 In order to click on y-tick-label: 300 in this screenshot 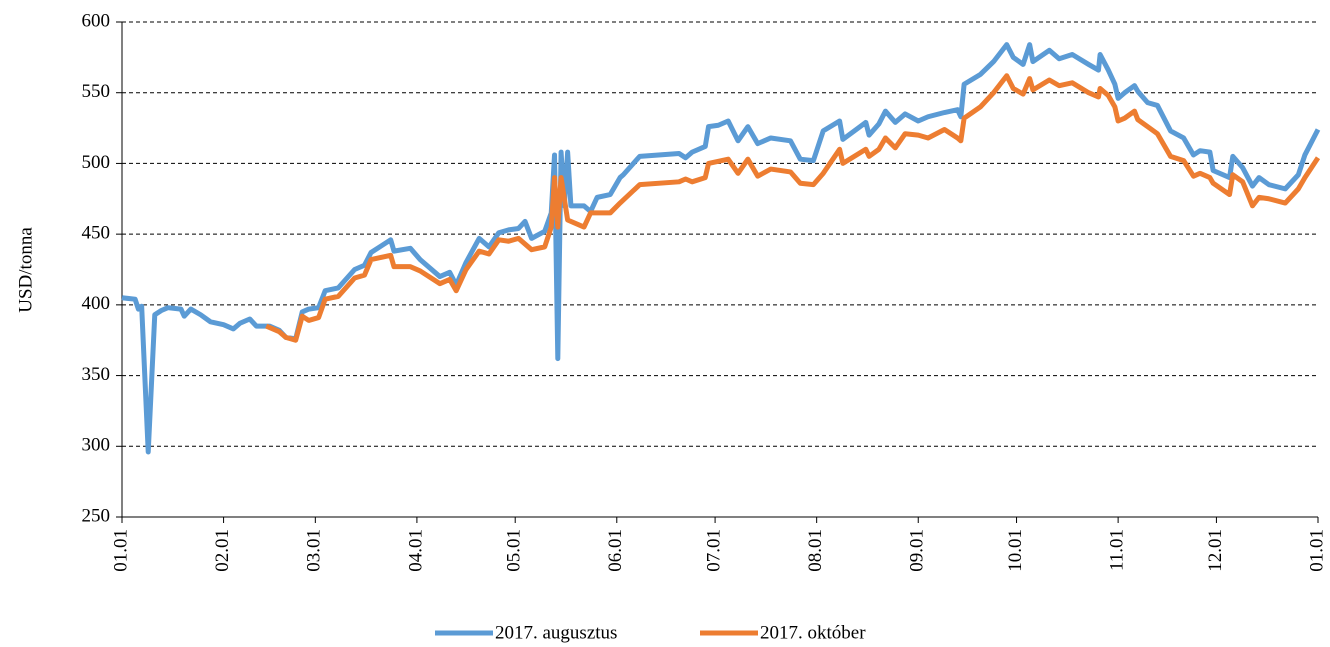, I will do `click(96, 445)`.